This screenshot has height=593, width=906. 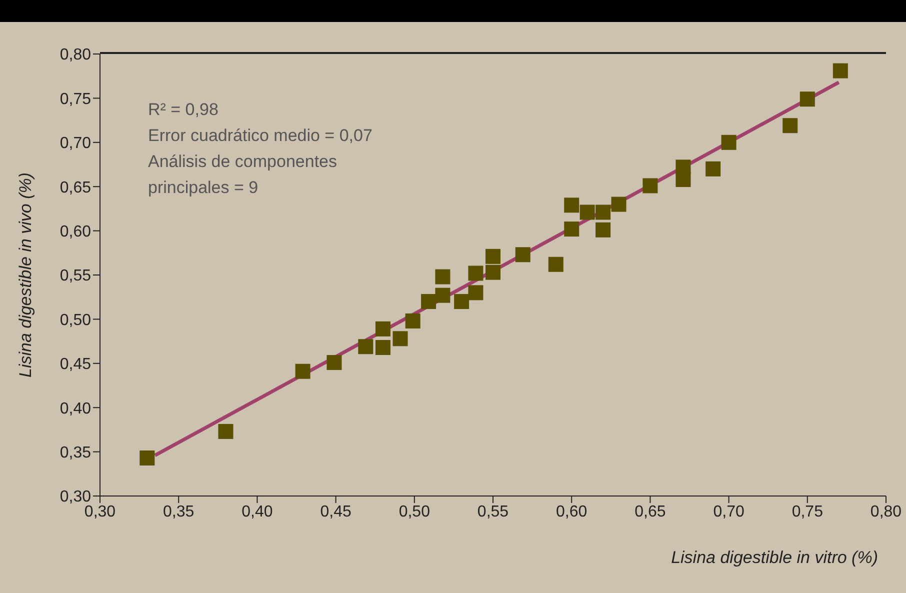 I want to click on y-tick-label: 0,40, so click(x=76, y=409).